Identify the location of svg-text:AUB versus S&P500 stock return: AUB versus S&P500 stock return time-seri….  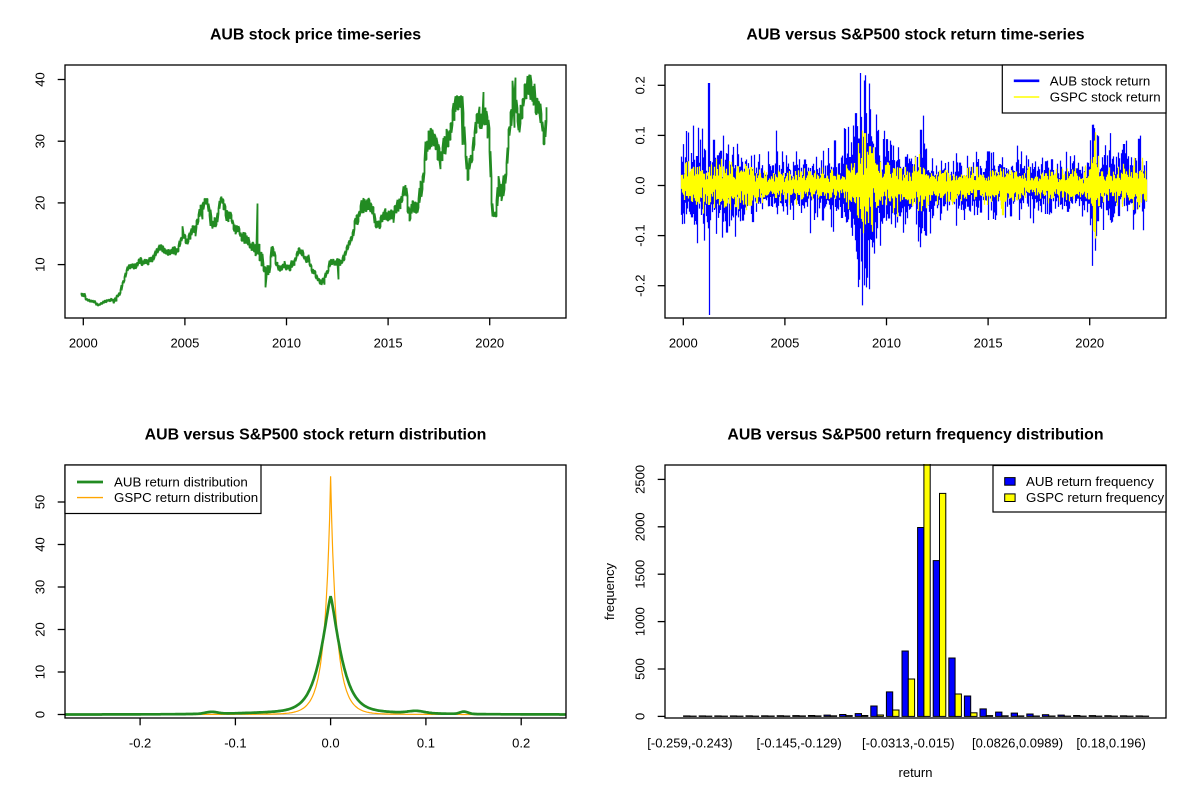
(915, 35).